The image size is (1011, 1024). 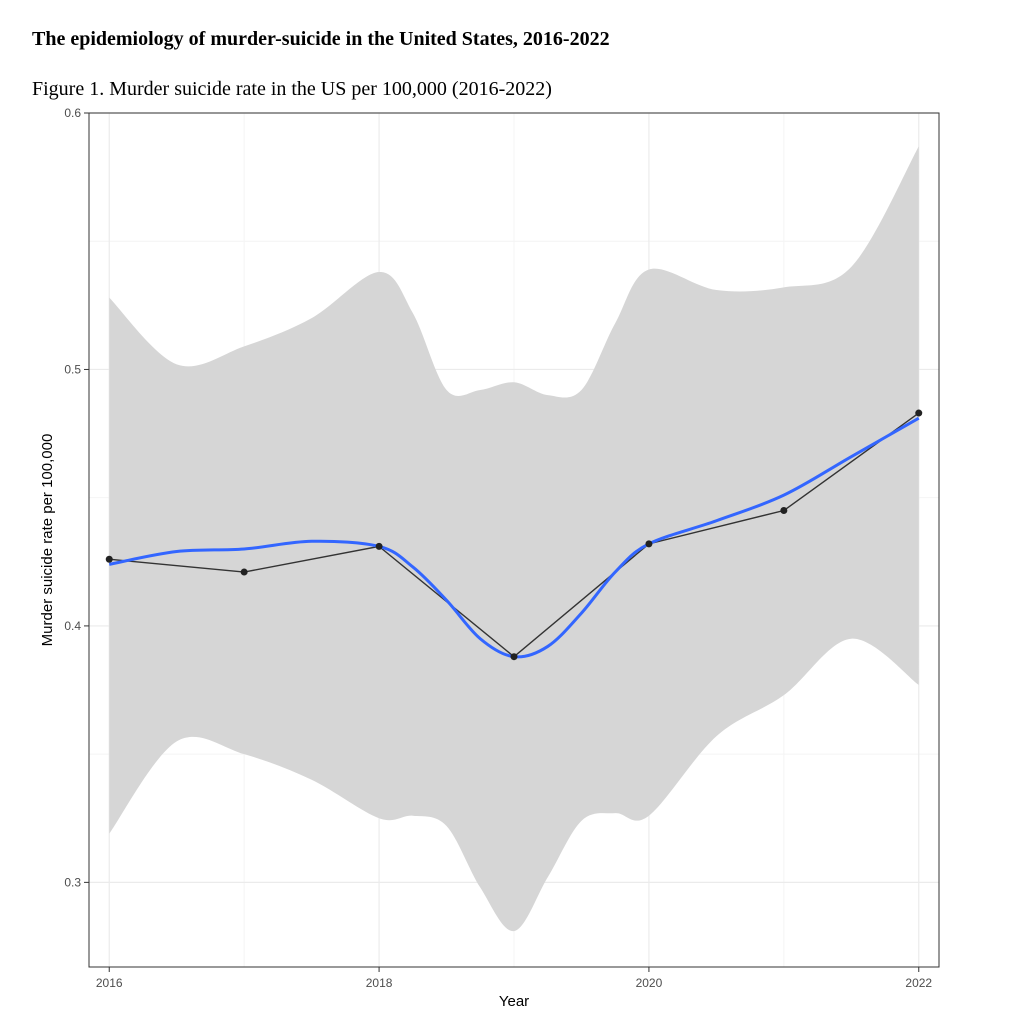 What do you see at coordinates (109, 983) in the screenshot?
I see `x-tick-label: 2016` at bounding box center [109, 983].